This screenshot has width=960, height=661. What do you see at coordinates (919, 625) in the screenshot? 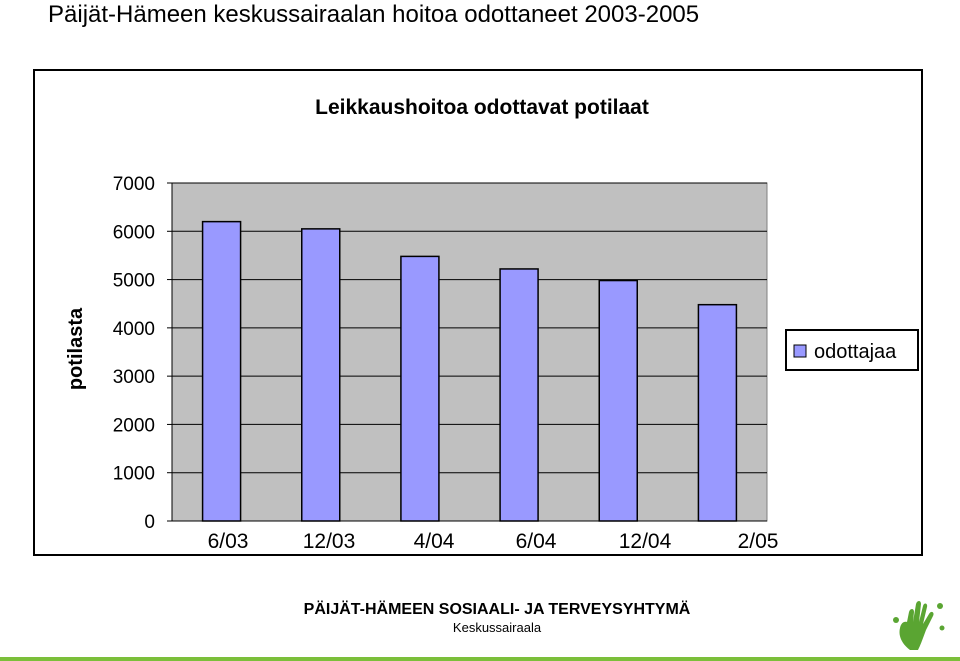
I see `green-hand-logo-icon` at bounding box center [919, 625].